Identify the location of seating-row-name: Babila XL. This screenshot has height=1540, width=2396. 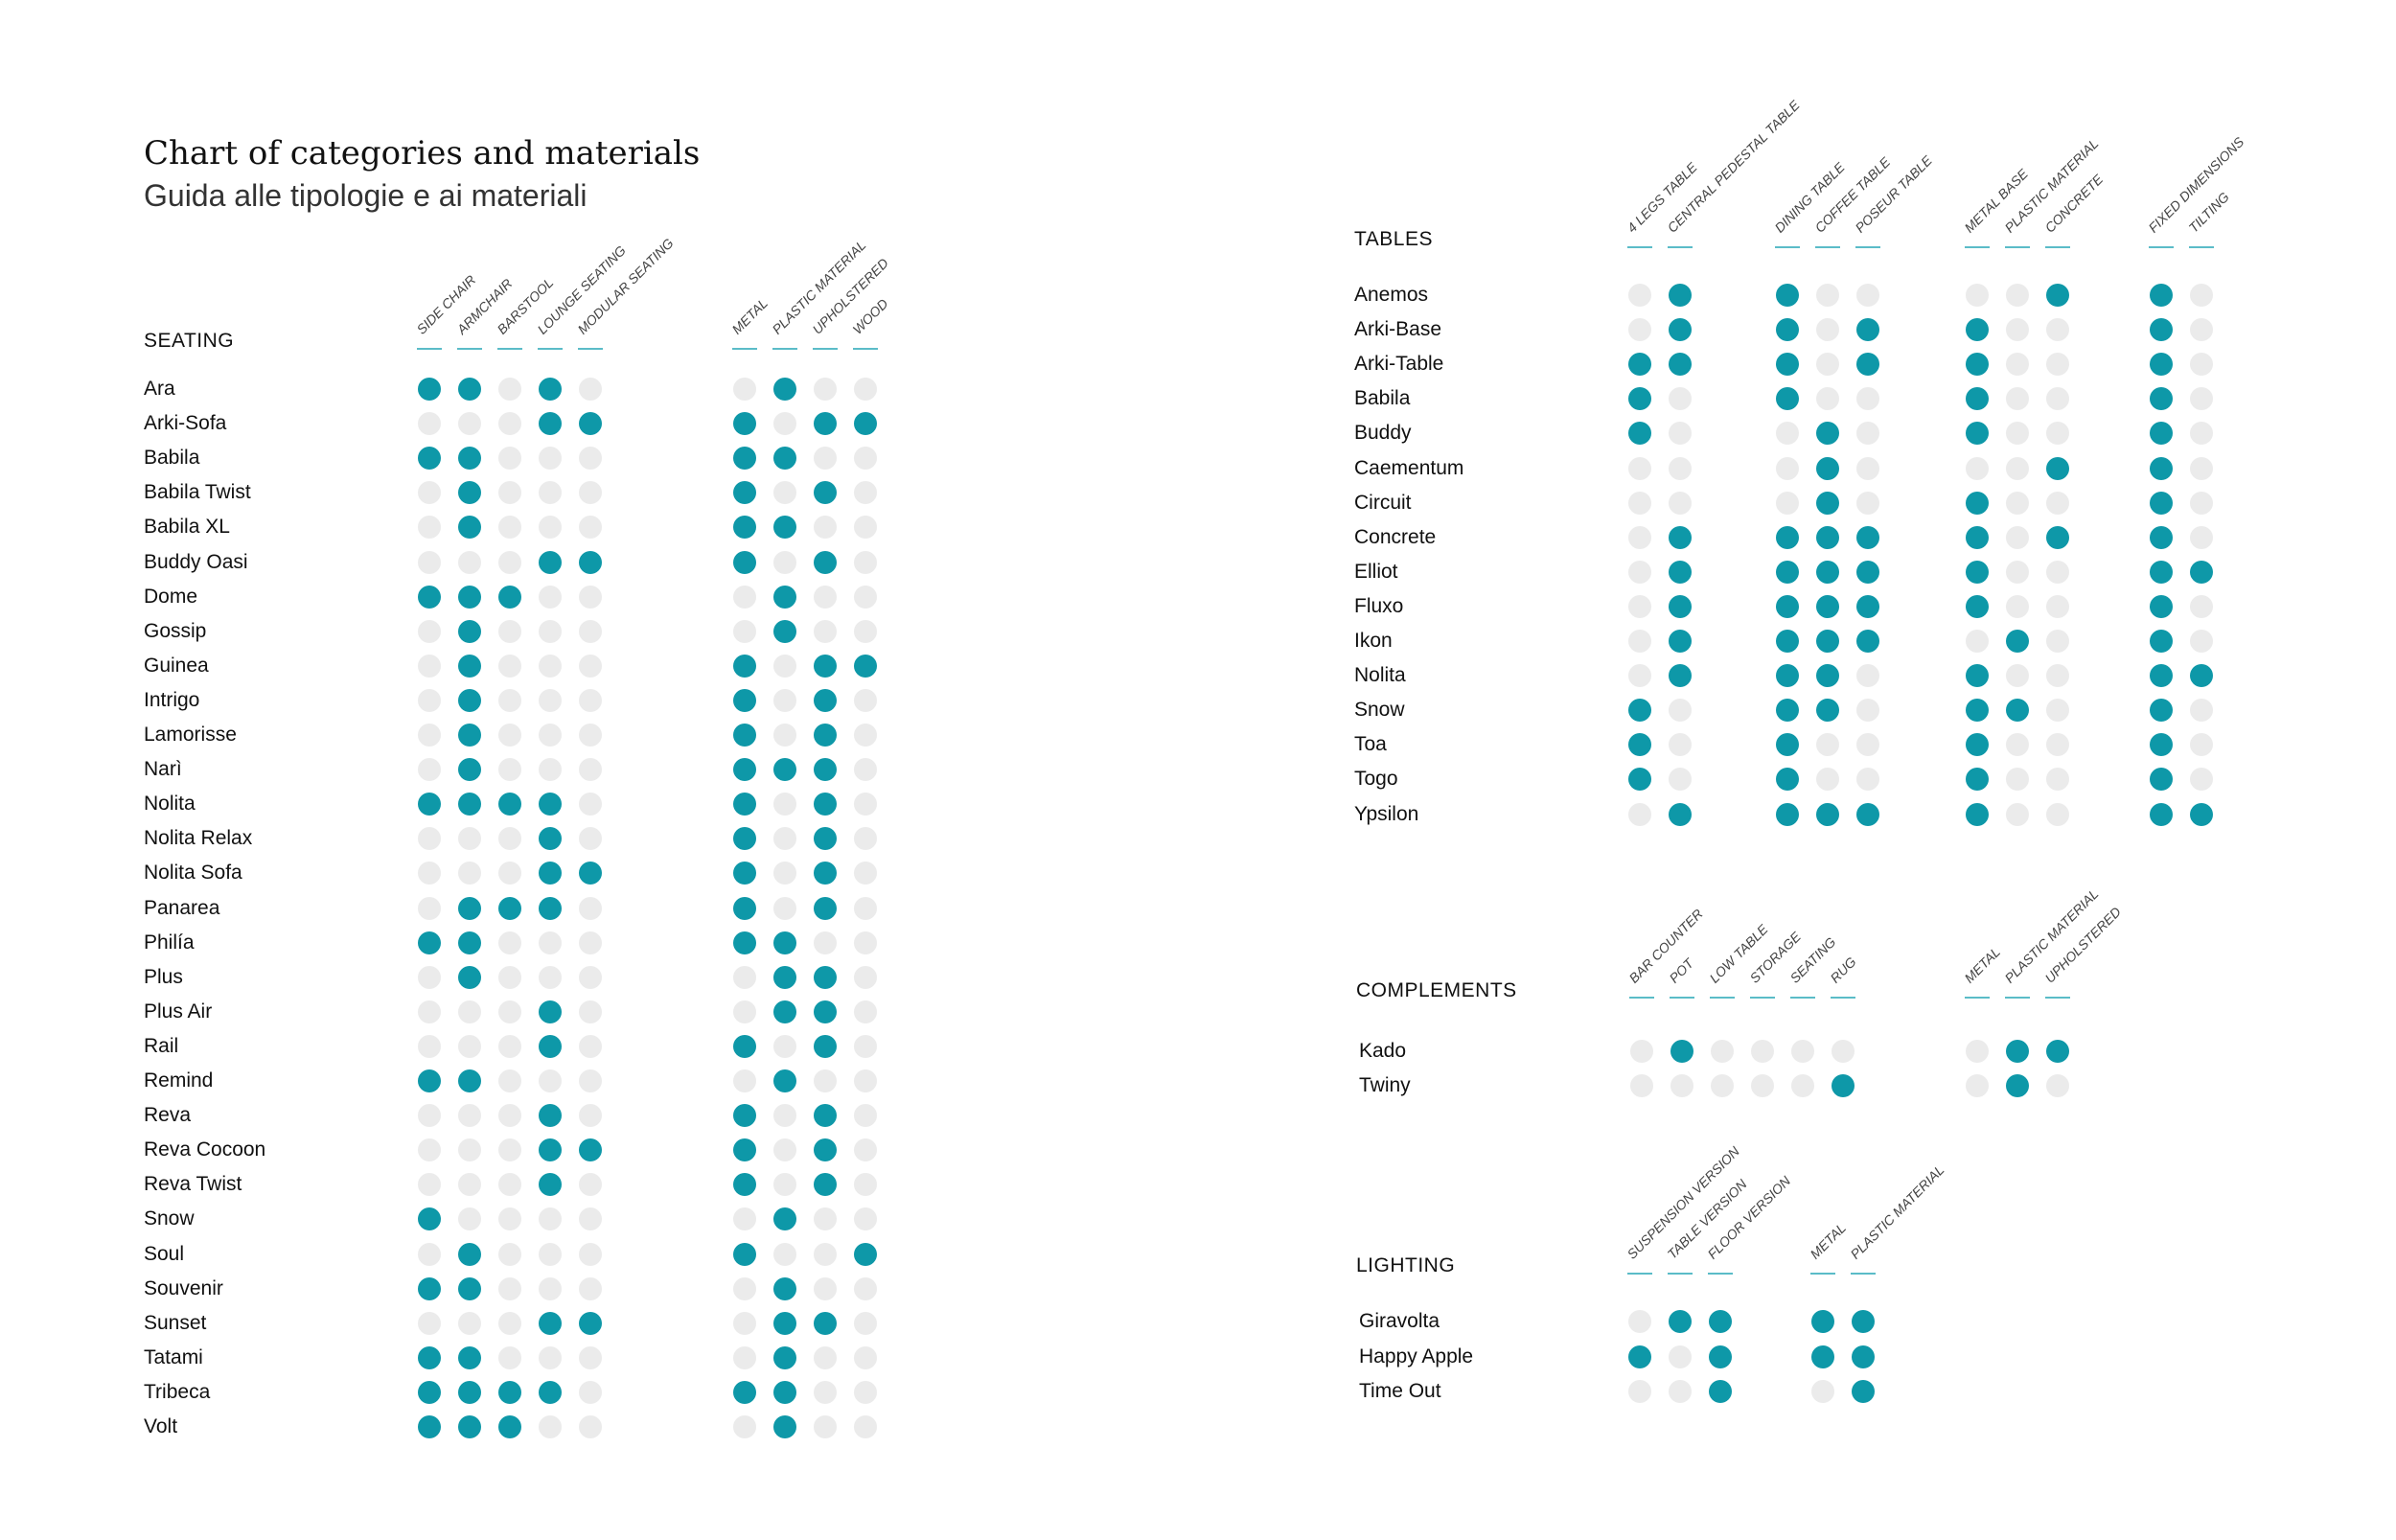
(187, 527).